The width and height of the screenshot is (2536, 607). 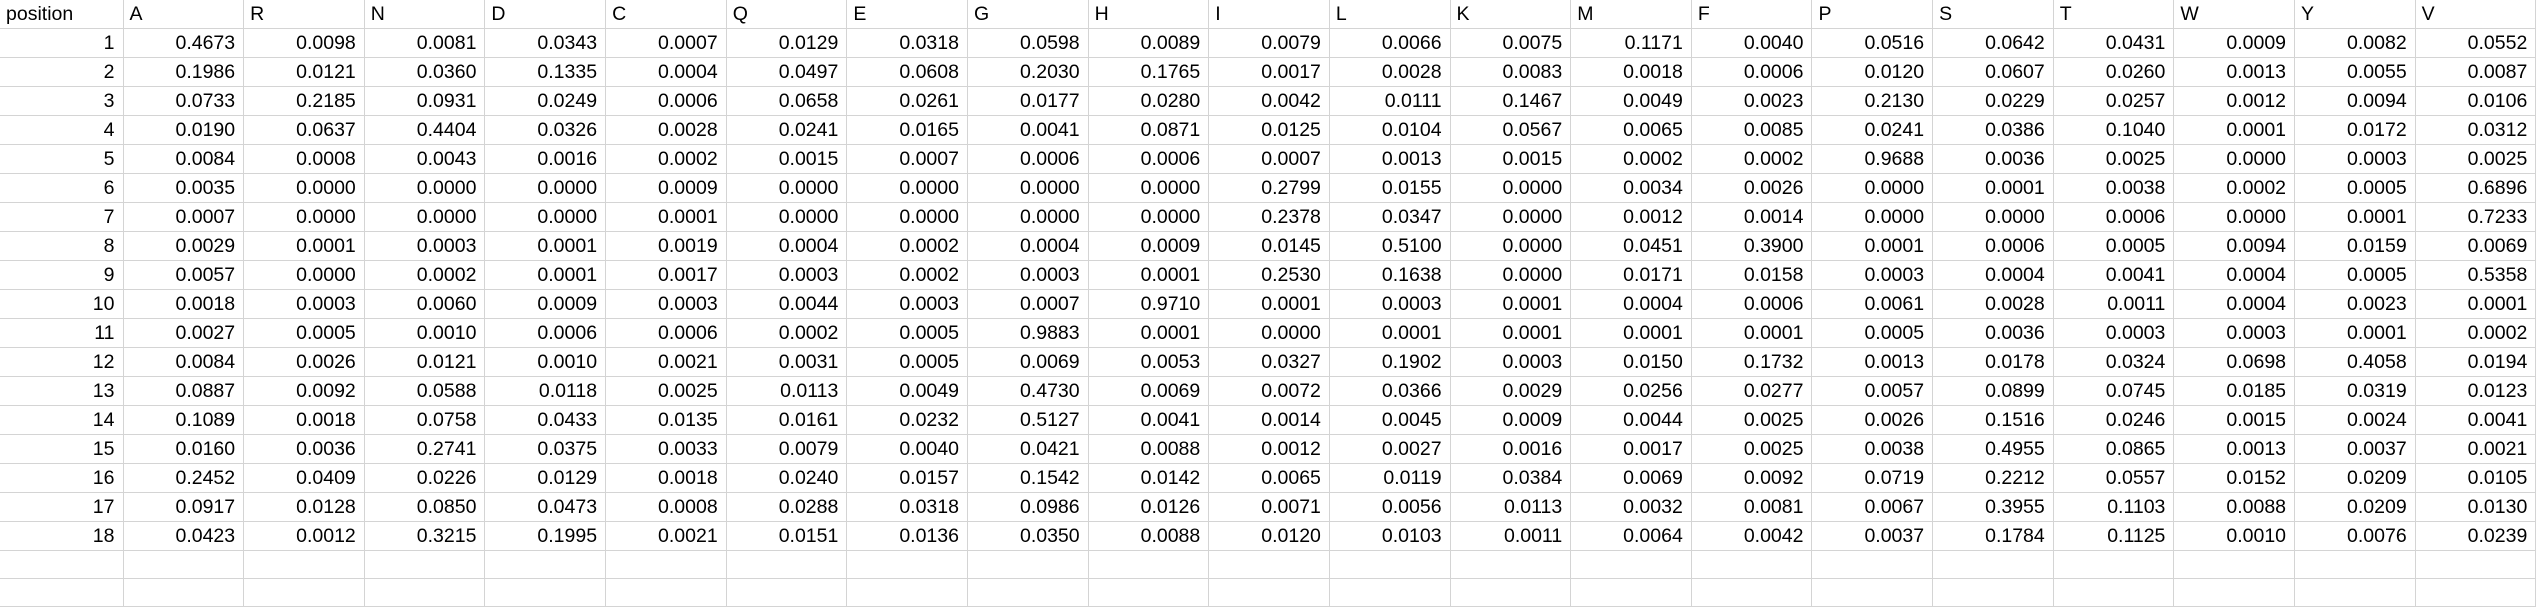 I want to click on value-cell: 0.0034, so click(x=1631, y=188).